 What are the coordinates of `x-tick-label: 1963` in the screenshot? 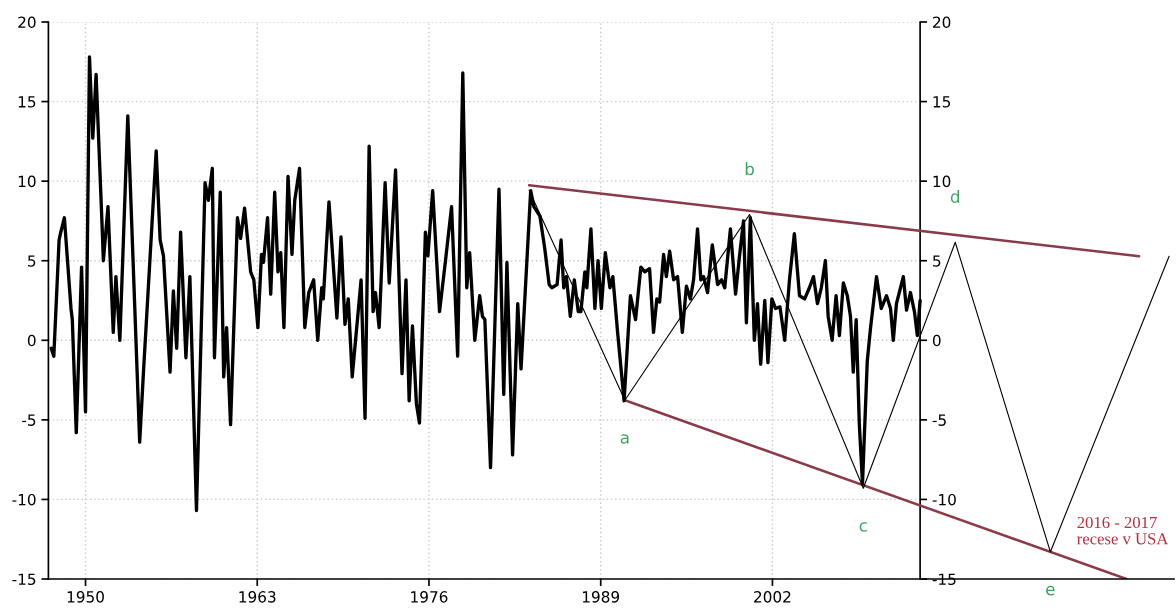 It's located at (257, 597).